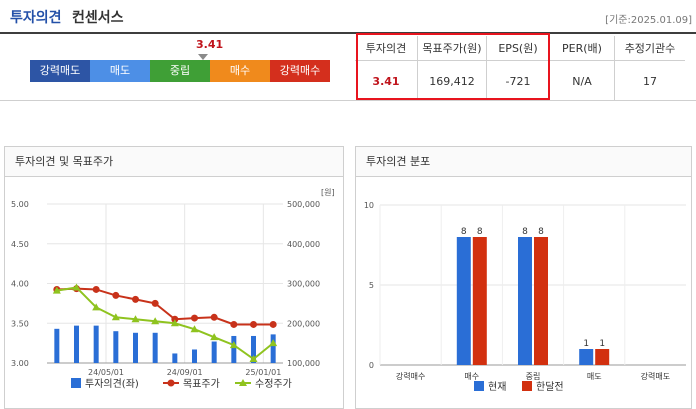  I want to click on left-panel-title: 투자의견 및 목표주가, so click(174, 162).